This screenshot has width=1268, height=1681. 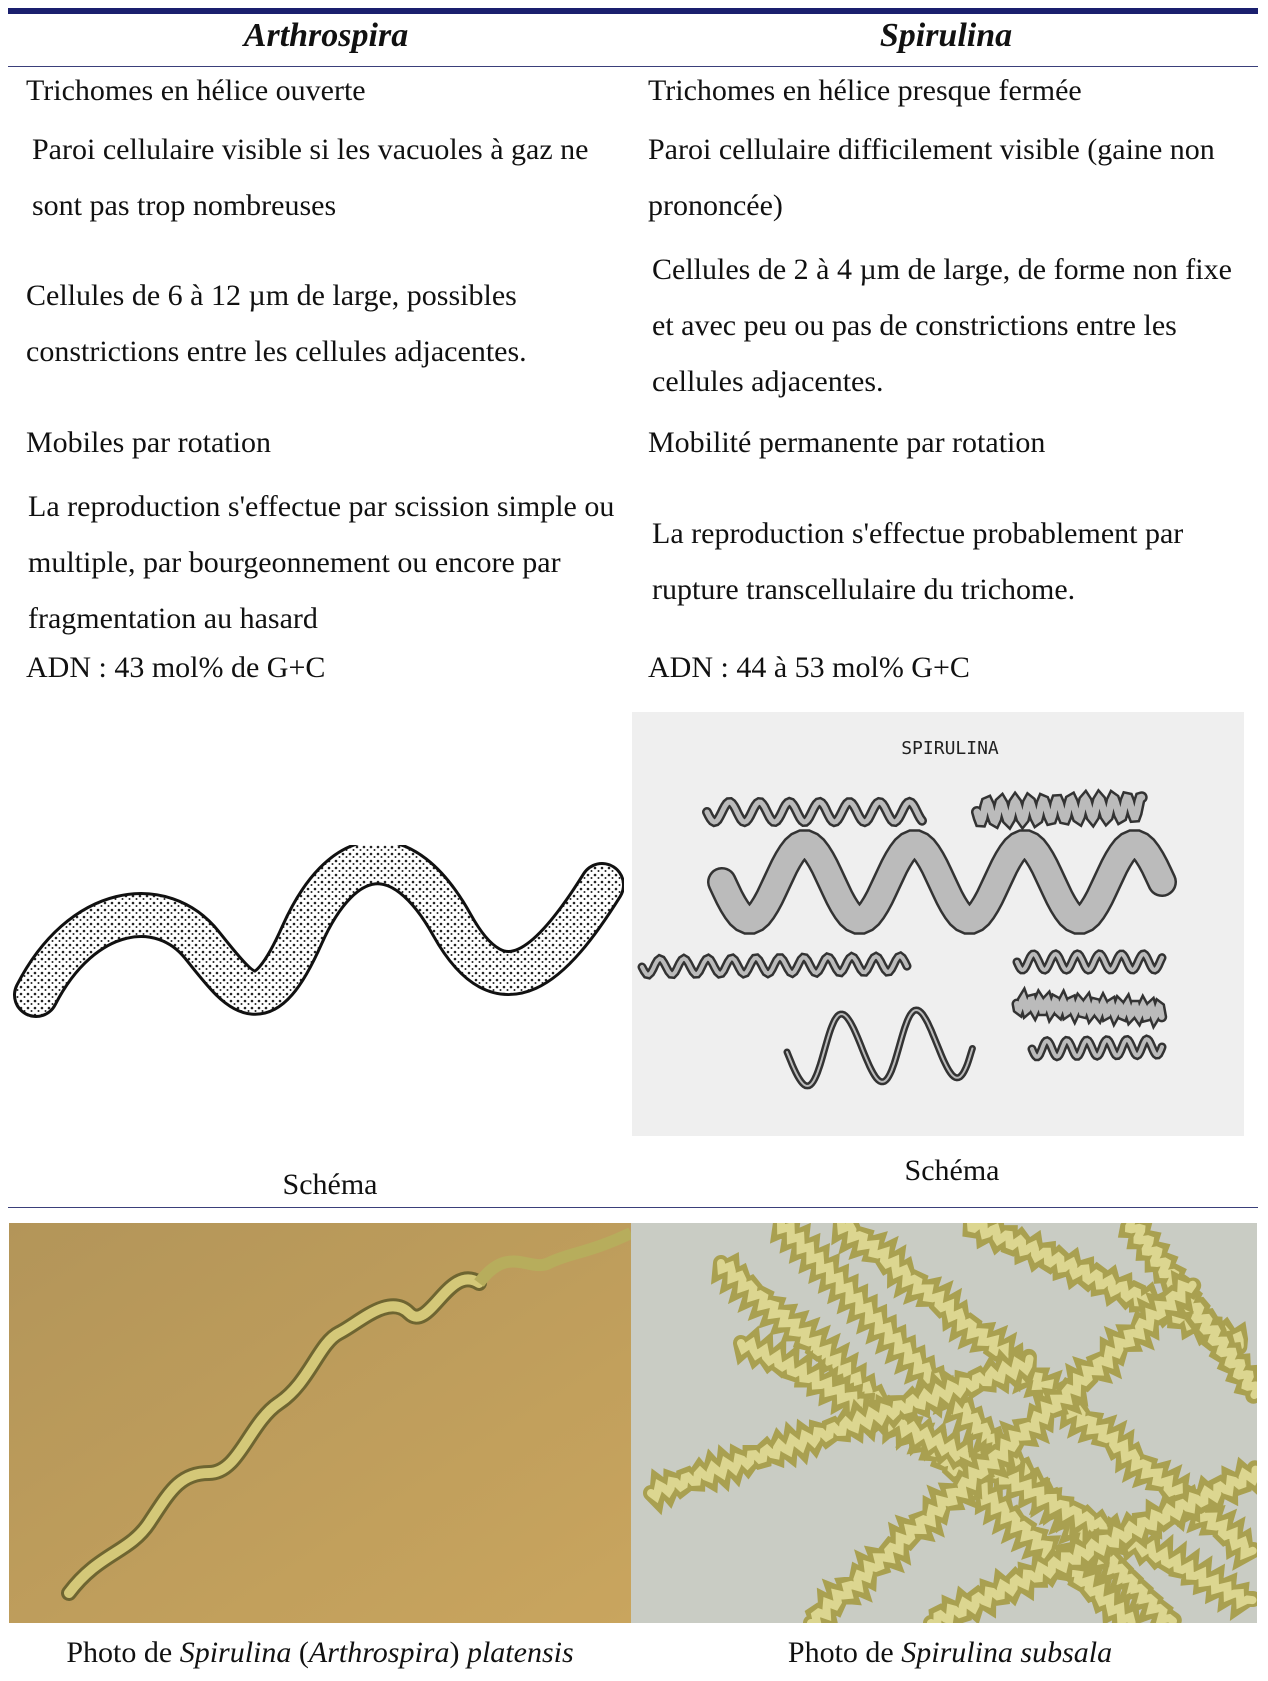 I want to click on cell: Mobiles par rotation, so click(x=148, y=442).